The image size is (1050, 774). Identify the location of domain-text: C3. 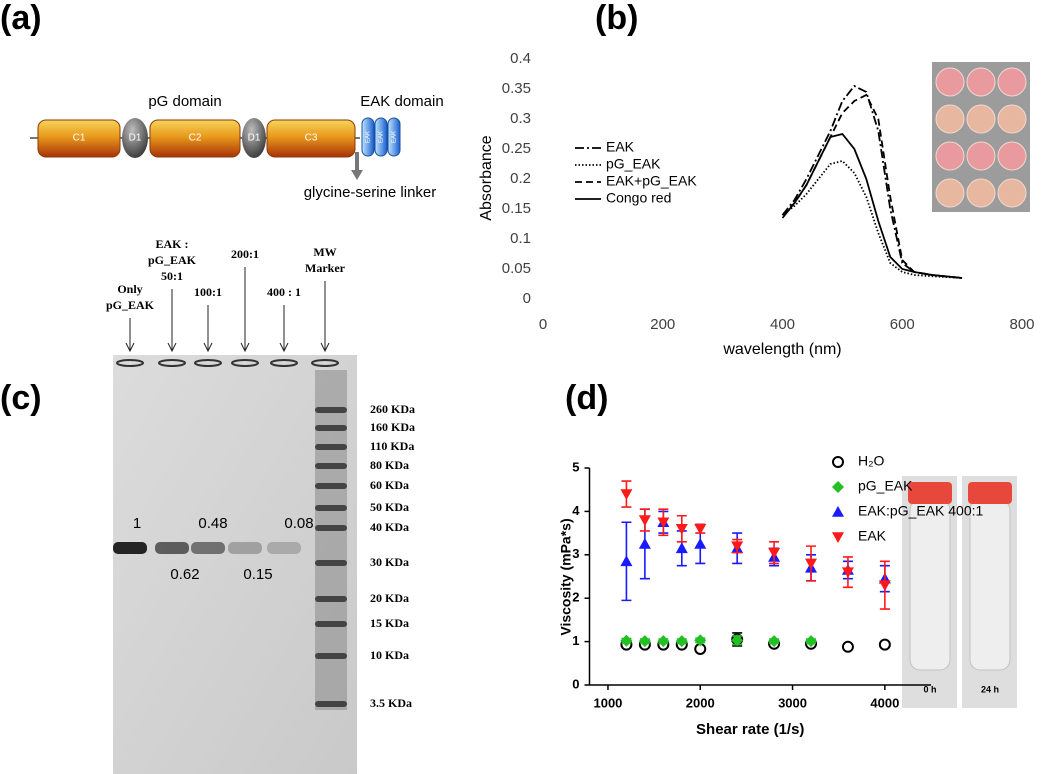
(311, 138).